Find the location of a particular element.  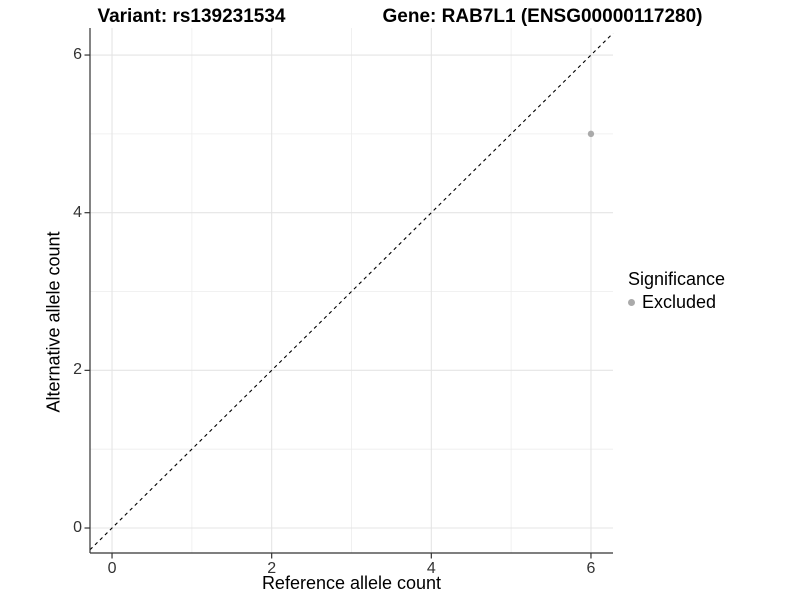

data-point is located at coordinates (591, 134).